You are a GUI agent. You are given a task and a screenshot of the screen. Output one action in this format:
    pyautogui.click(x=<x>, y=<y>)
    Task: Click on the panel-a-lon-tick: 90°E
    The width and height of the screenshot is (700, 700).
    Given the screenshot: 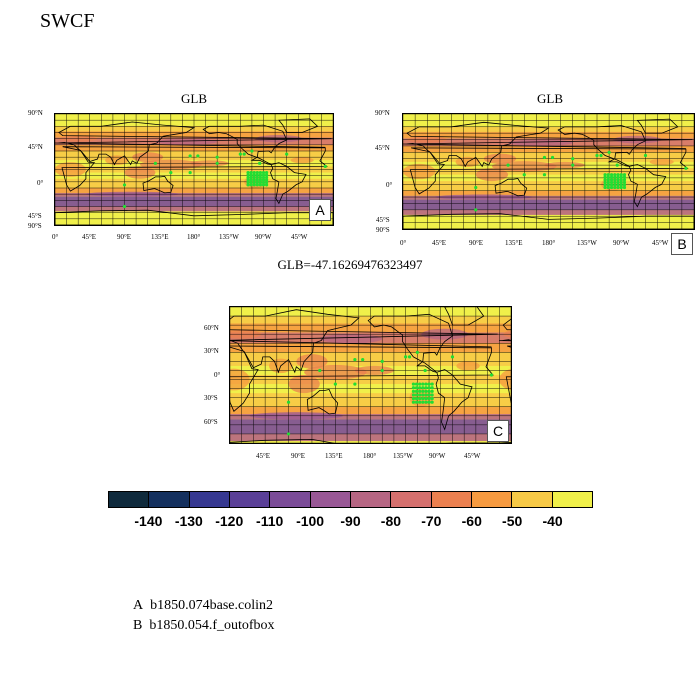 What is the action you would take?
    pyautogui.click(x=124, y=237)
    